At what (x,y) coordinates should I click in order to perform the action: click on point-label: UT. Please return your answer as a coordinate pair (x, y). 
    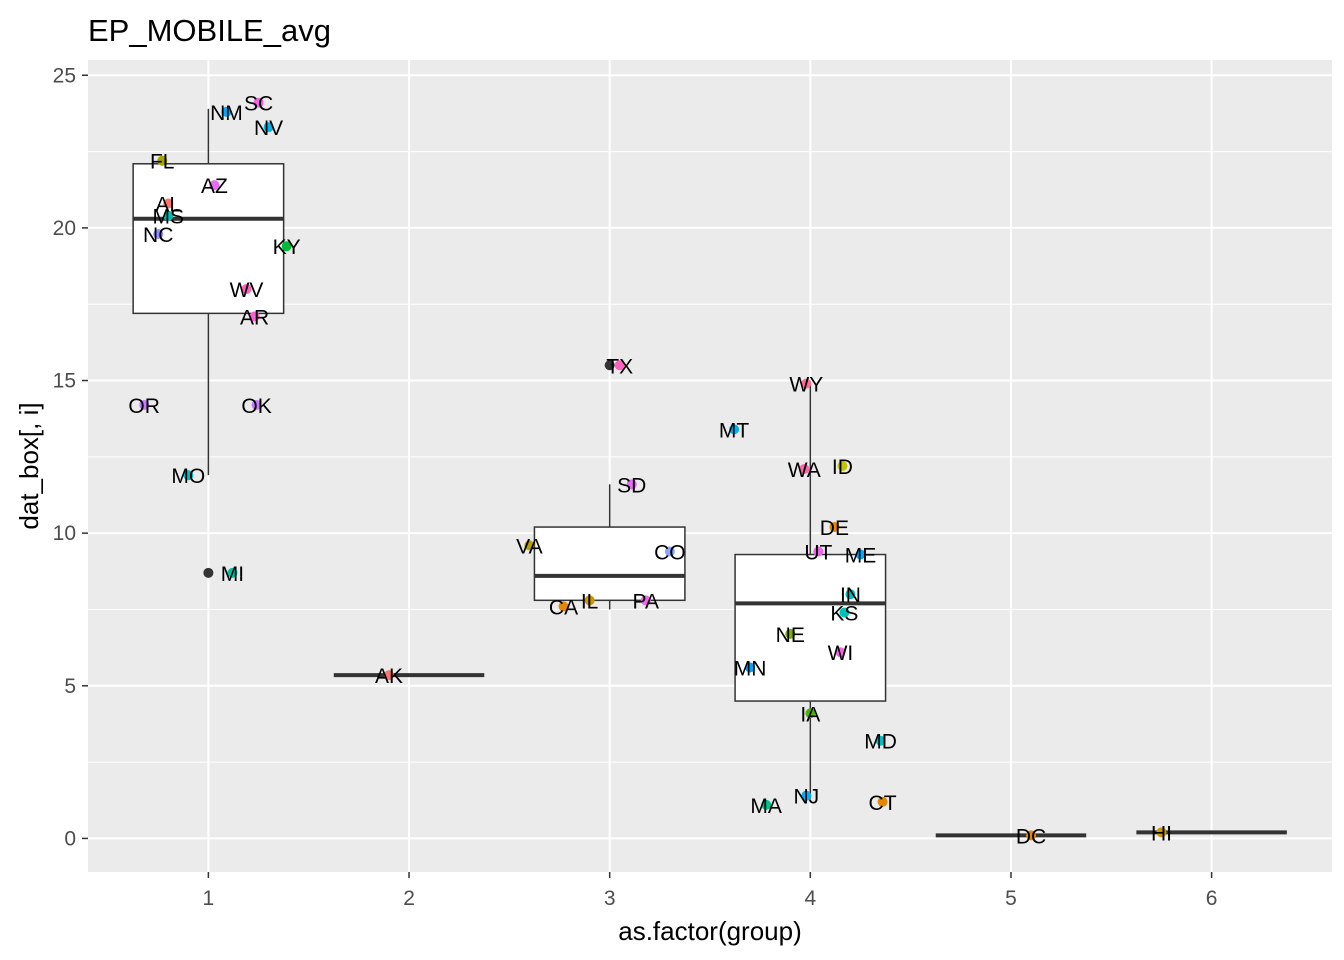
    Looking at the image, I should click on (818, 552).